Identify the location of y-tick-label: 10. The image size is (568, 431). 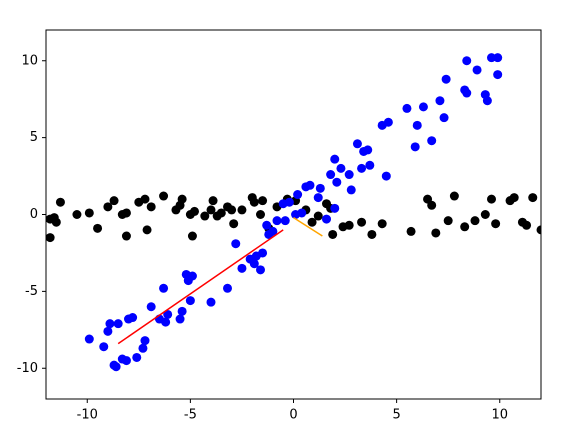
(29, 60).